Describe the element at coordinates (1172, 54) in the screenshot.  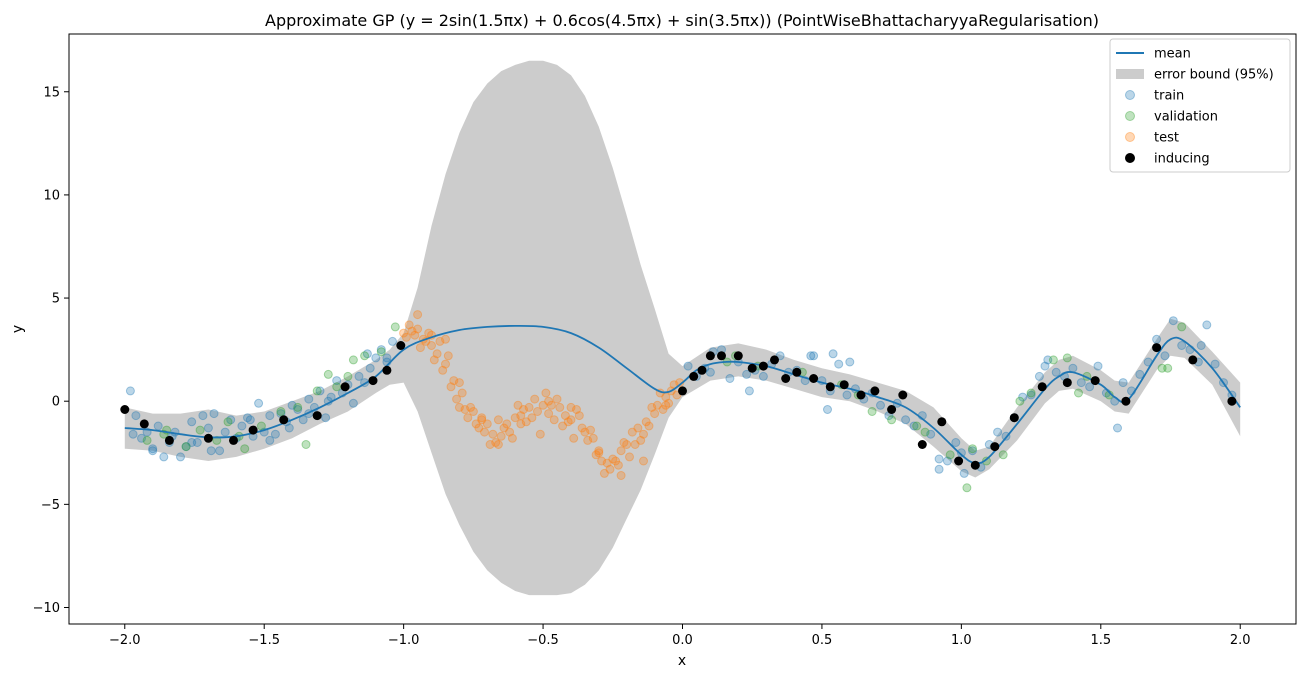
I see `legend-label-mean: mean` at that location.